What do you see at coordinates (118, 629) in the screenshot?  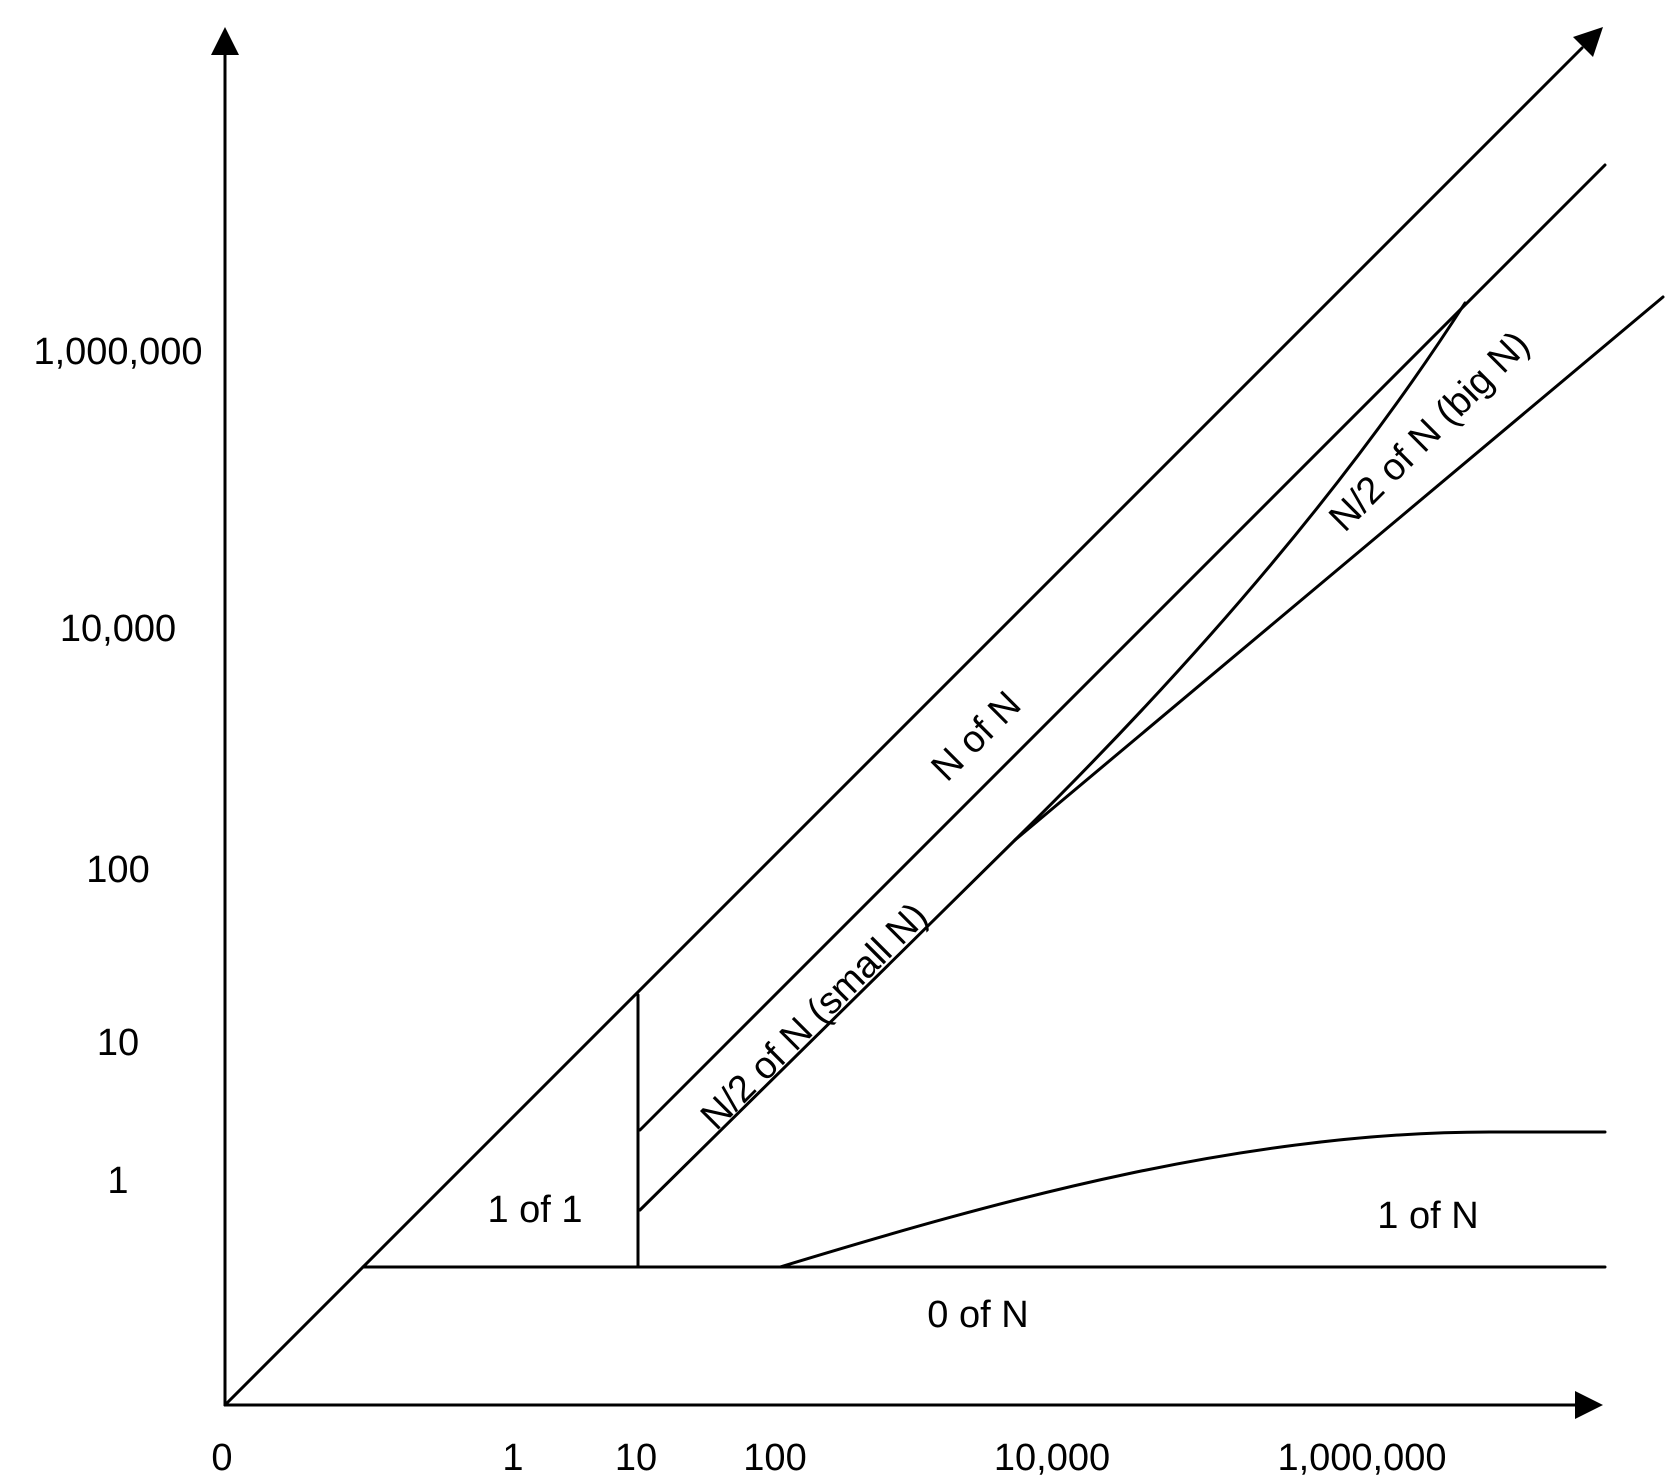 I see `y-tick-label: 10,000` at bounding box center [118, 629].